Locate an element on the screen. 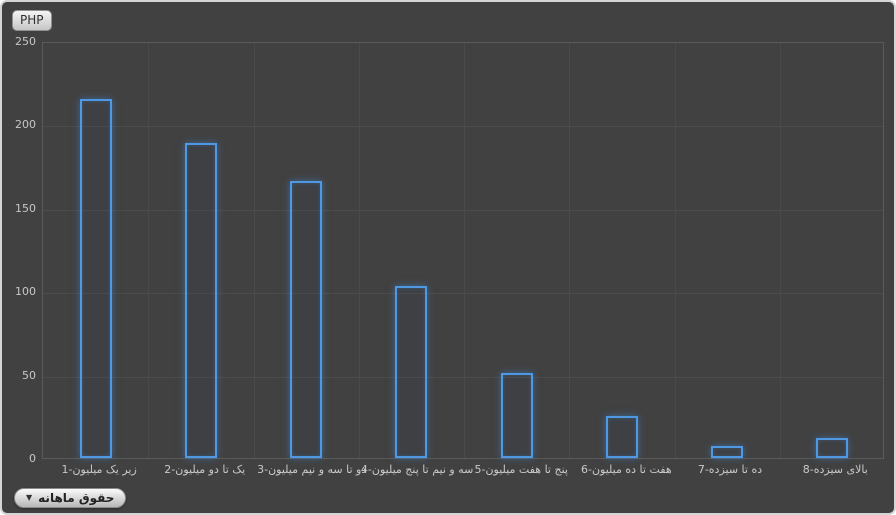 Image resolution: width=896 pixels, height=515 pixels. x-category-label: 3-دو تا سه و نیم میلیون is located at coordinates (312, 469).